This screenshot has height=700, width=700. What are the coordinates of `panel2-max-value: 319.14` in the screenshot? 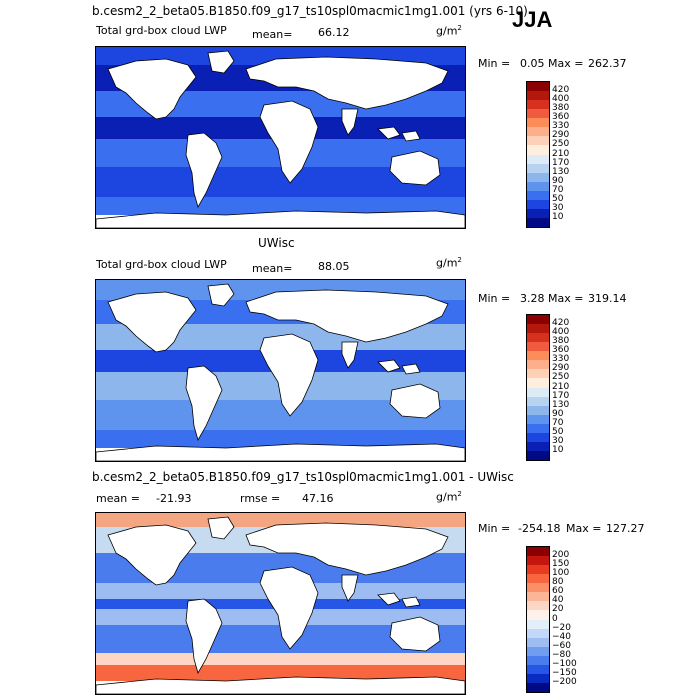 It's located at (607, 298).